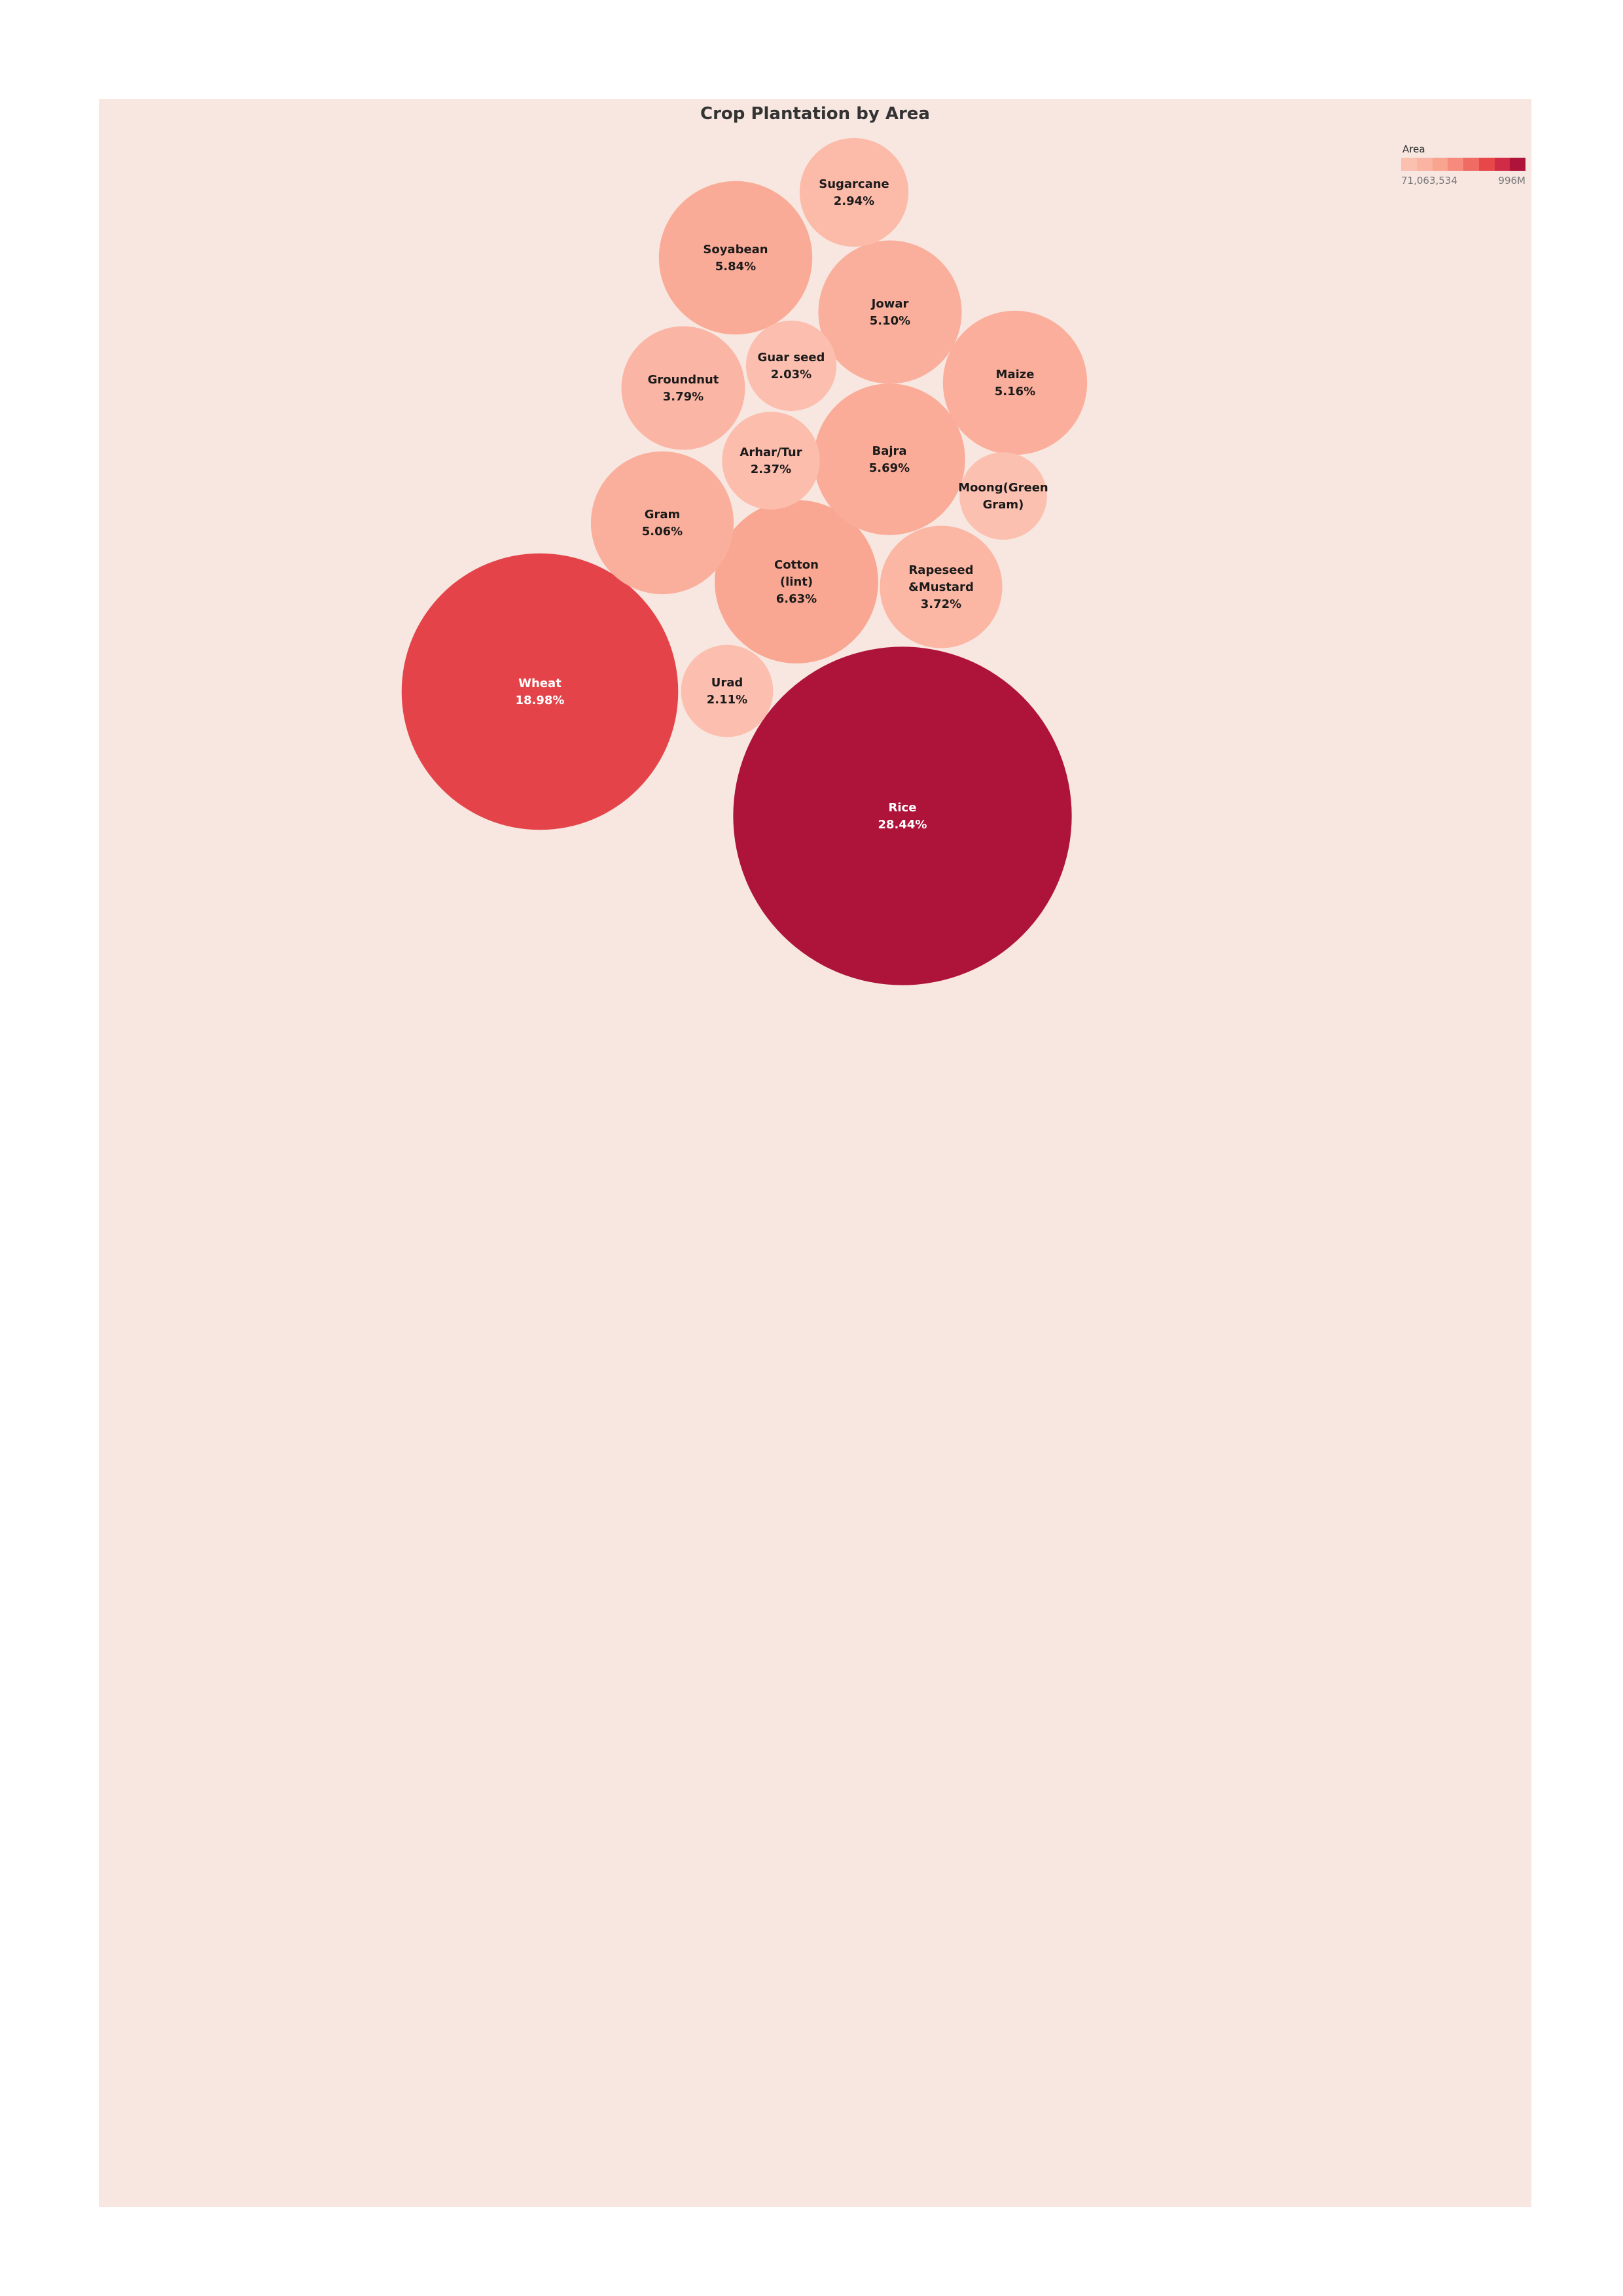 Image resolution: width=1623 pixels, height=2296 pixels. What do you see at coordinates (854, 201) in the screenshot?
I see `bubble-share-label: 2.94%` at bounding box center [854, 201].